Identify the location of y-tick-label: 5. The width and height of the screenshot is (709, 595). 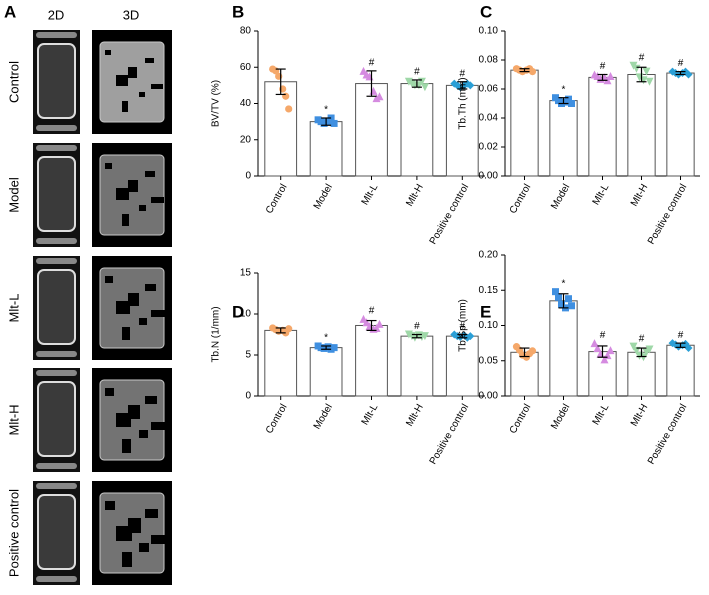
(248, 355).